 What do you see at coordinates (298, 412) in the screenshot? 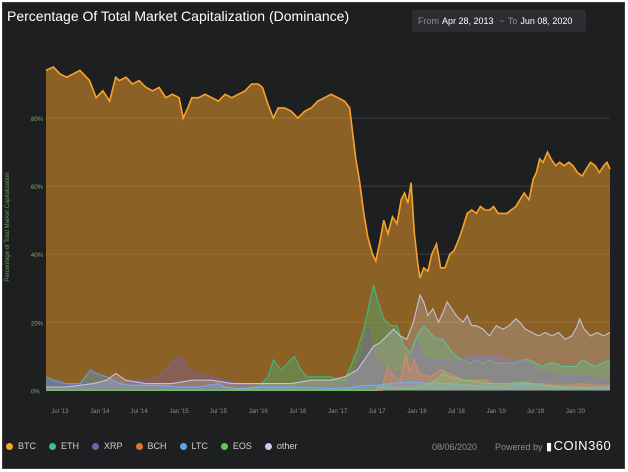
I see `x-tick-label: Jul '16` at bounding box center [298, 412].